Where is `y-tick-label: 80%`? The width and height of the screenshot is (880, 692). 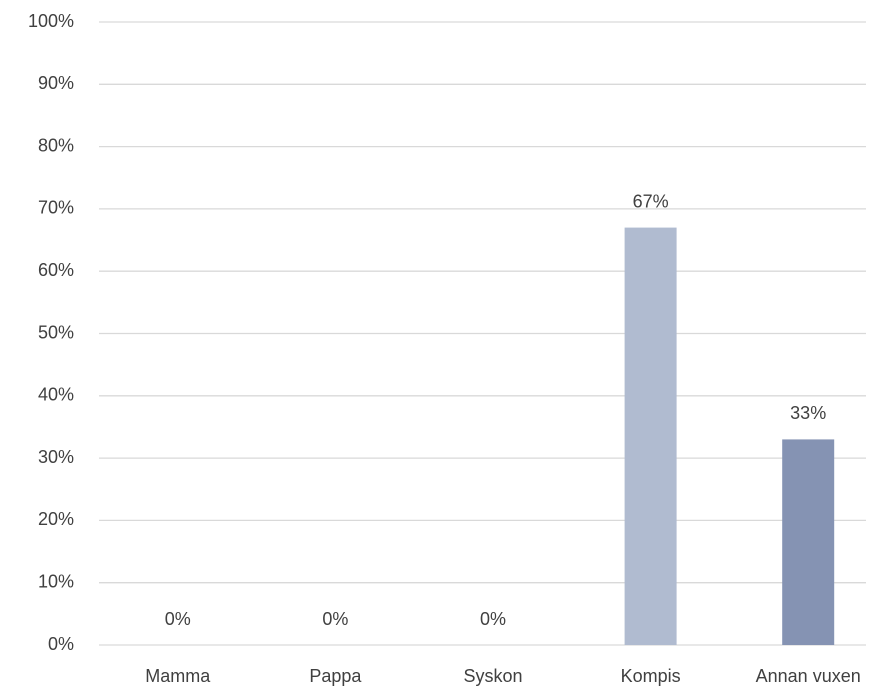 y-tick-label: 80% is located at coordinates (56, 145).